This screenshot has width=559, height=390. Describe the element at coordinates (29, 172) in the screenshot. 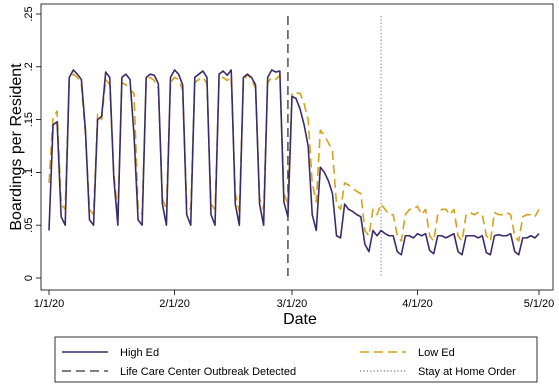

I see `y-tick-label-2: .1` at that location.